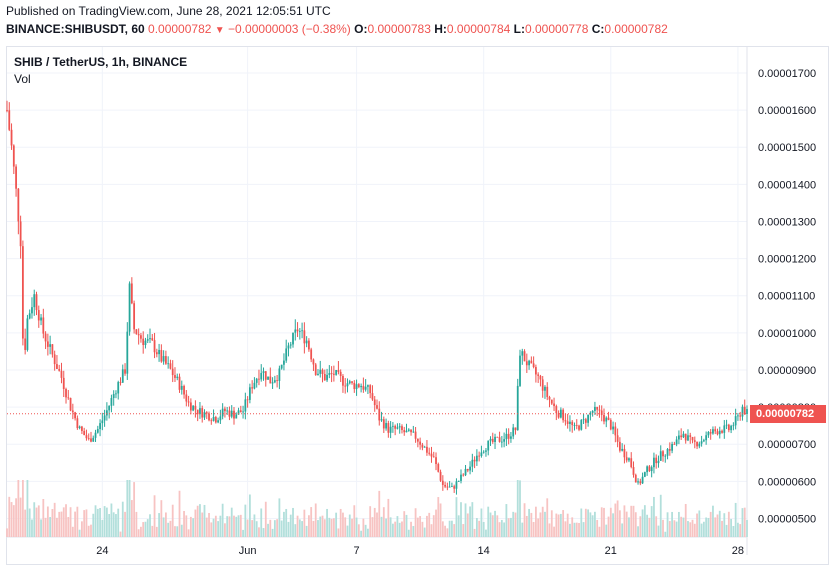 The height and width of the screenshot is (571, 836). I want to click on high-value: 0.00000784, so click(478, 29).